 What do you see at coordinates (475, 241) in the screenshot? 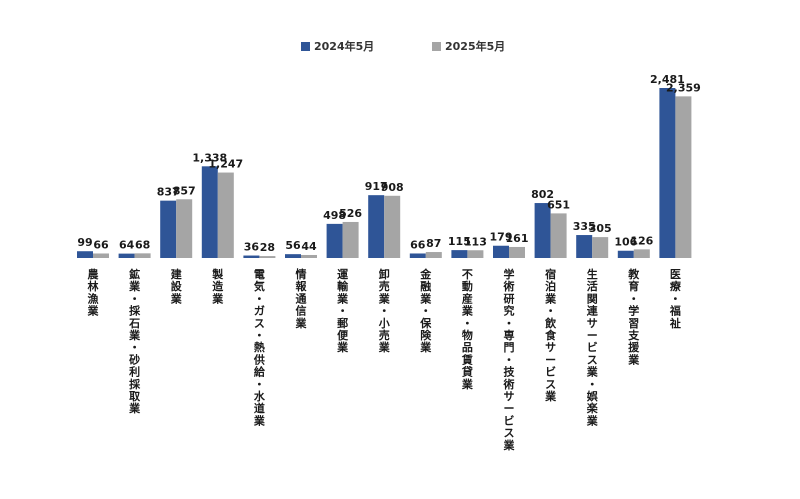
I see `value-label-2025-9: 113` at bounding box center [475, 241].